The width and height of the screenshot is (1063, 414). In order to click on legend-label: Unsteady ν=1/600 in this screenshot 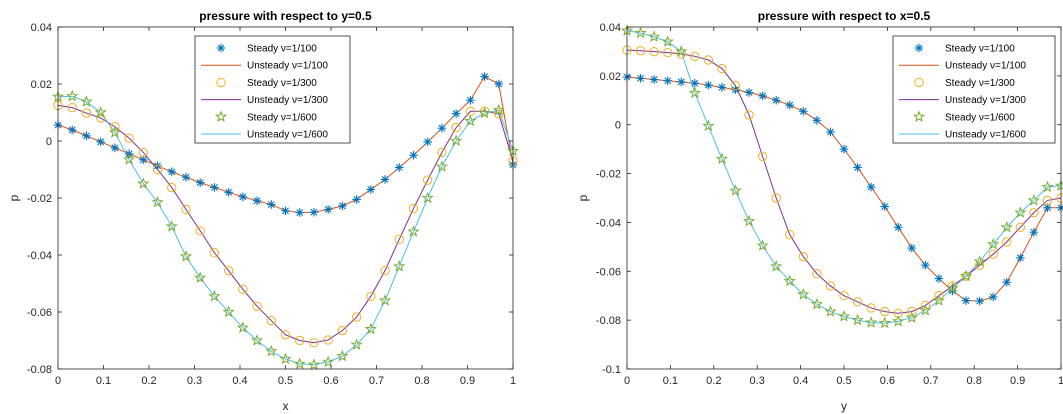, I will do `click(985, 135)`.